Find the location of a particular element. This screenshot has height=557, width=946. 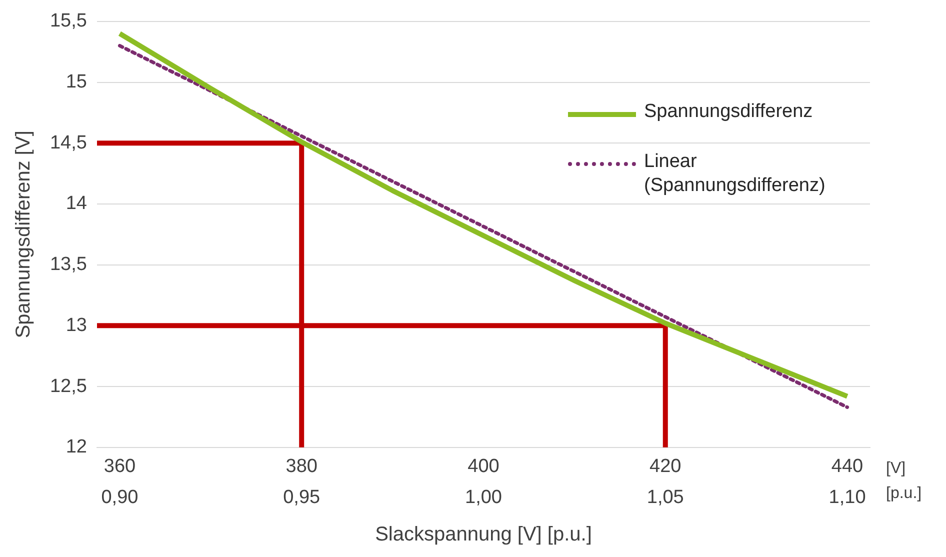

x-tick-label: 380 is located at coordinates (302, 467).